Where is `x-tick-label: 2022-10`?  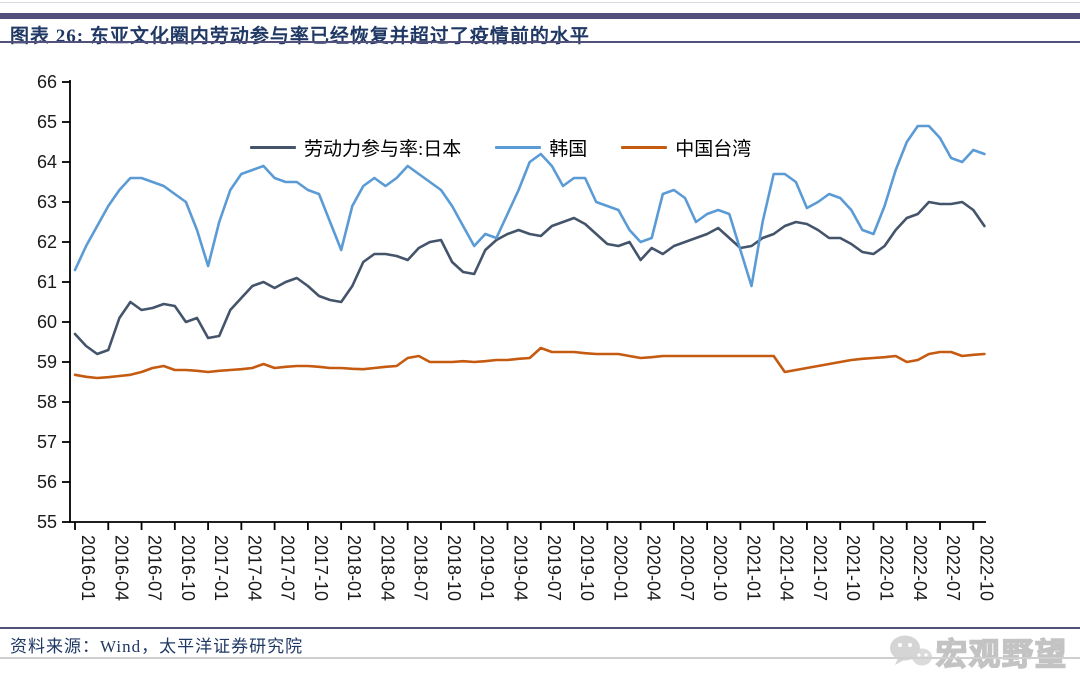
x-tick-label: 2022-10 is located at coordinates (986, 568).